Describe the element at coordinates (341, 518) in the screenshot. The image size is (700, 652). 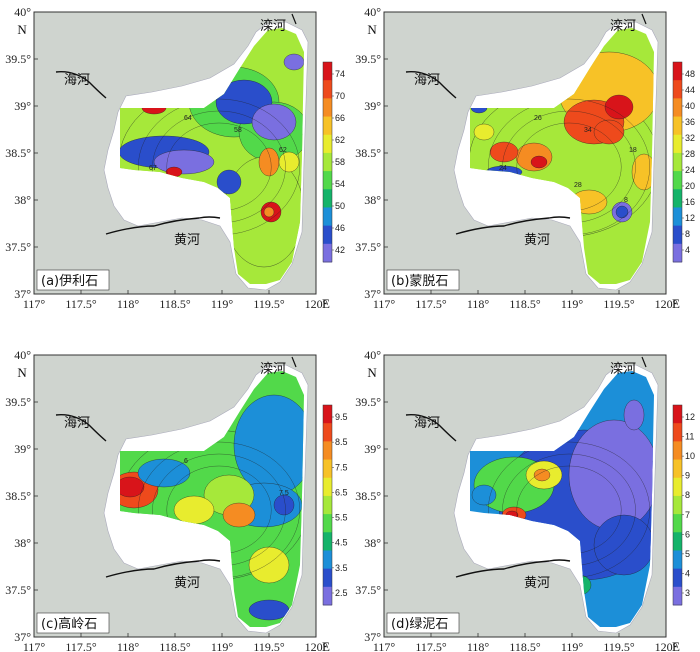
I see `colorbar-tick-label: 5.5` at that location.